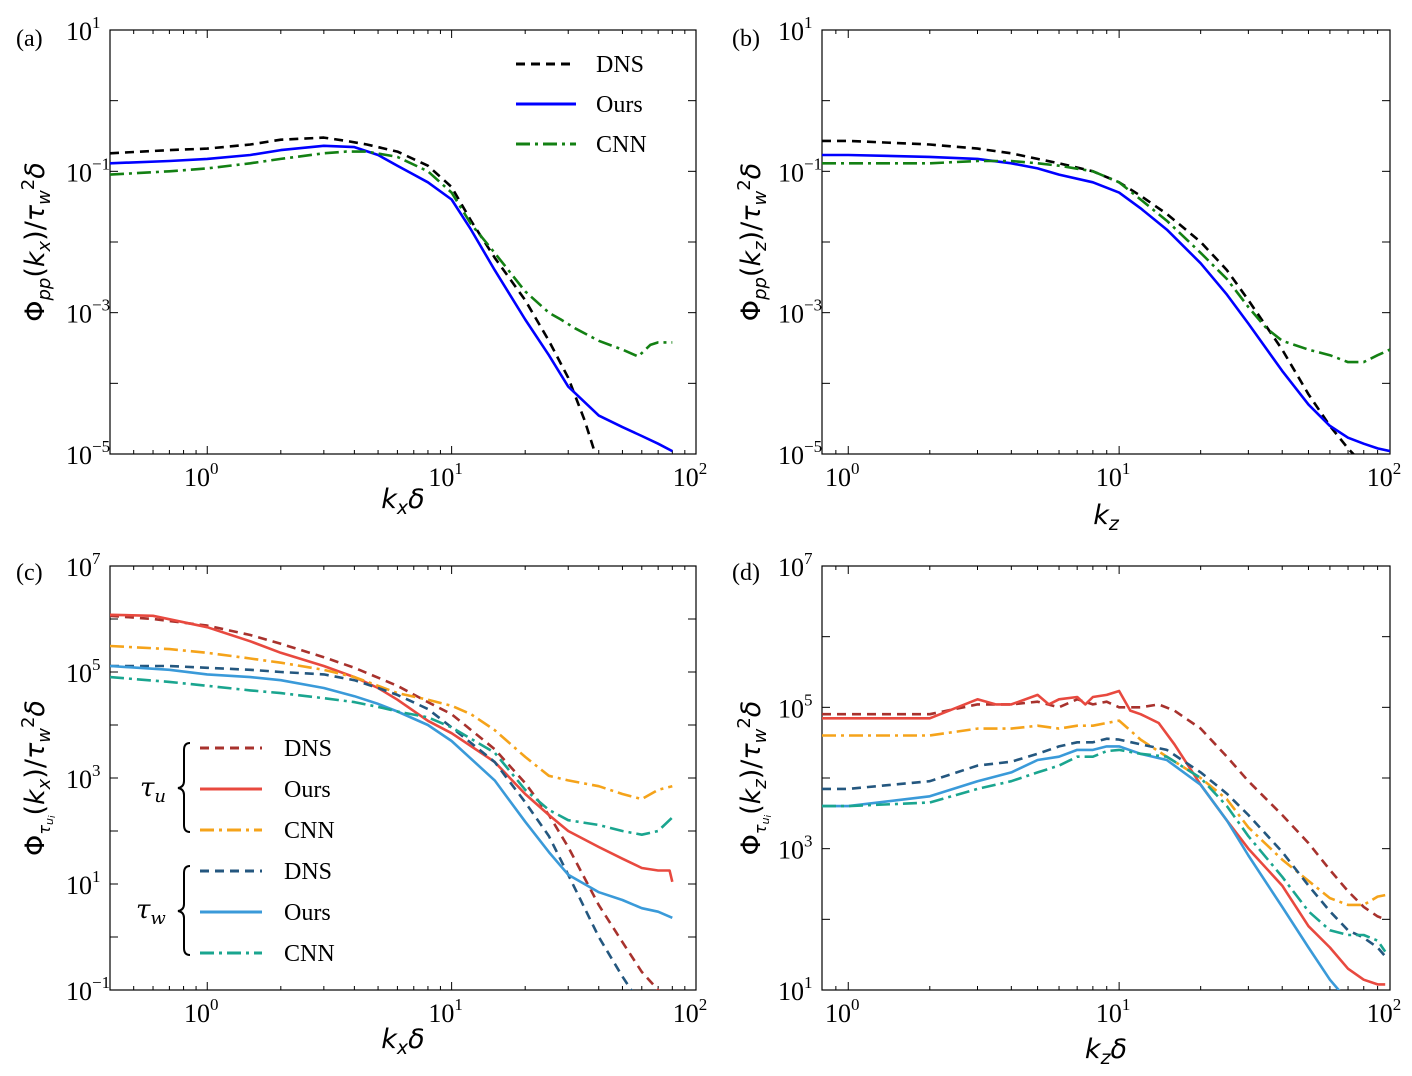 This screenshot has height=1076, width=1412. I want to click on panel-a-legend: DNS Ours CNN, so click(581, 105).